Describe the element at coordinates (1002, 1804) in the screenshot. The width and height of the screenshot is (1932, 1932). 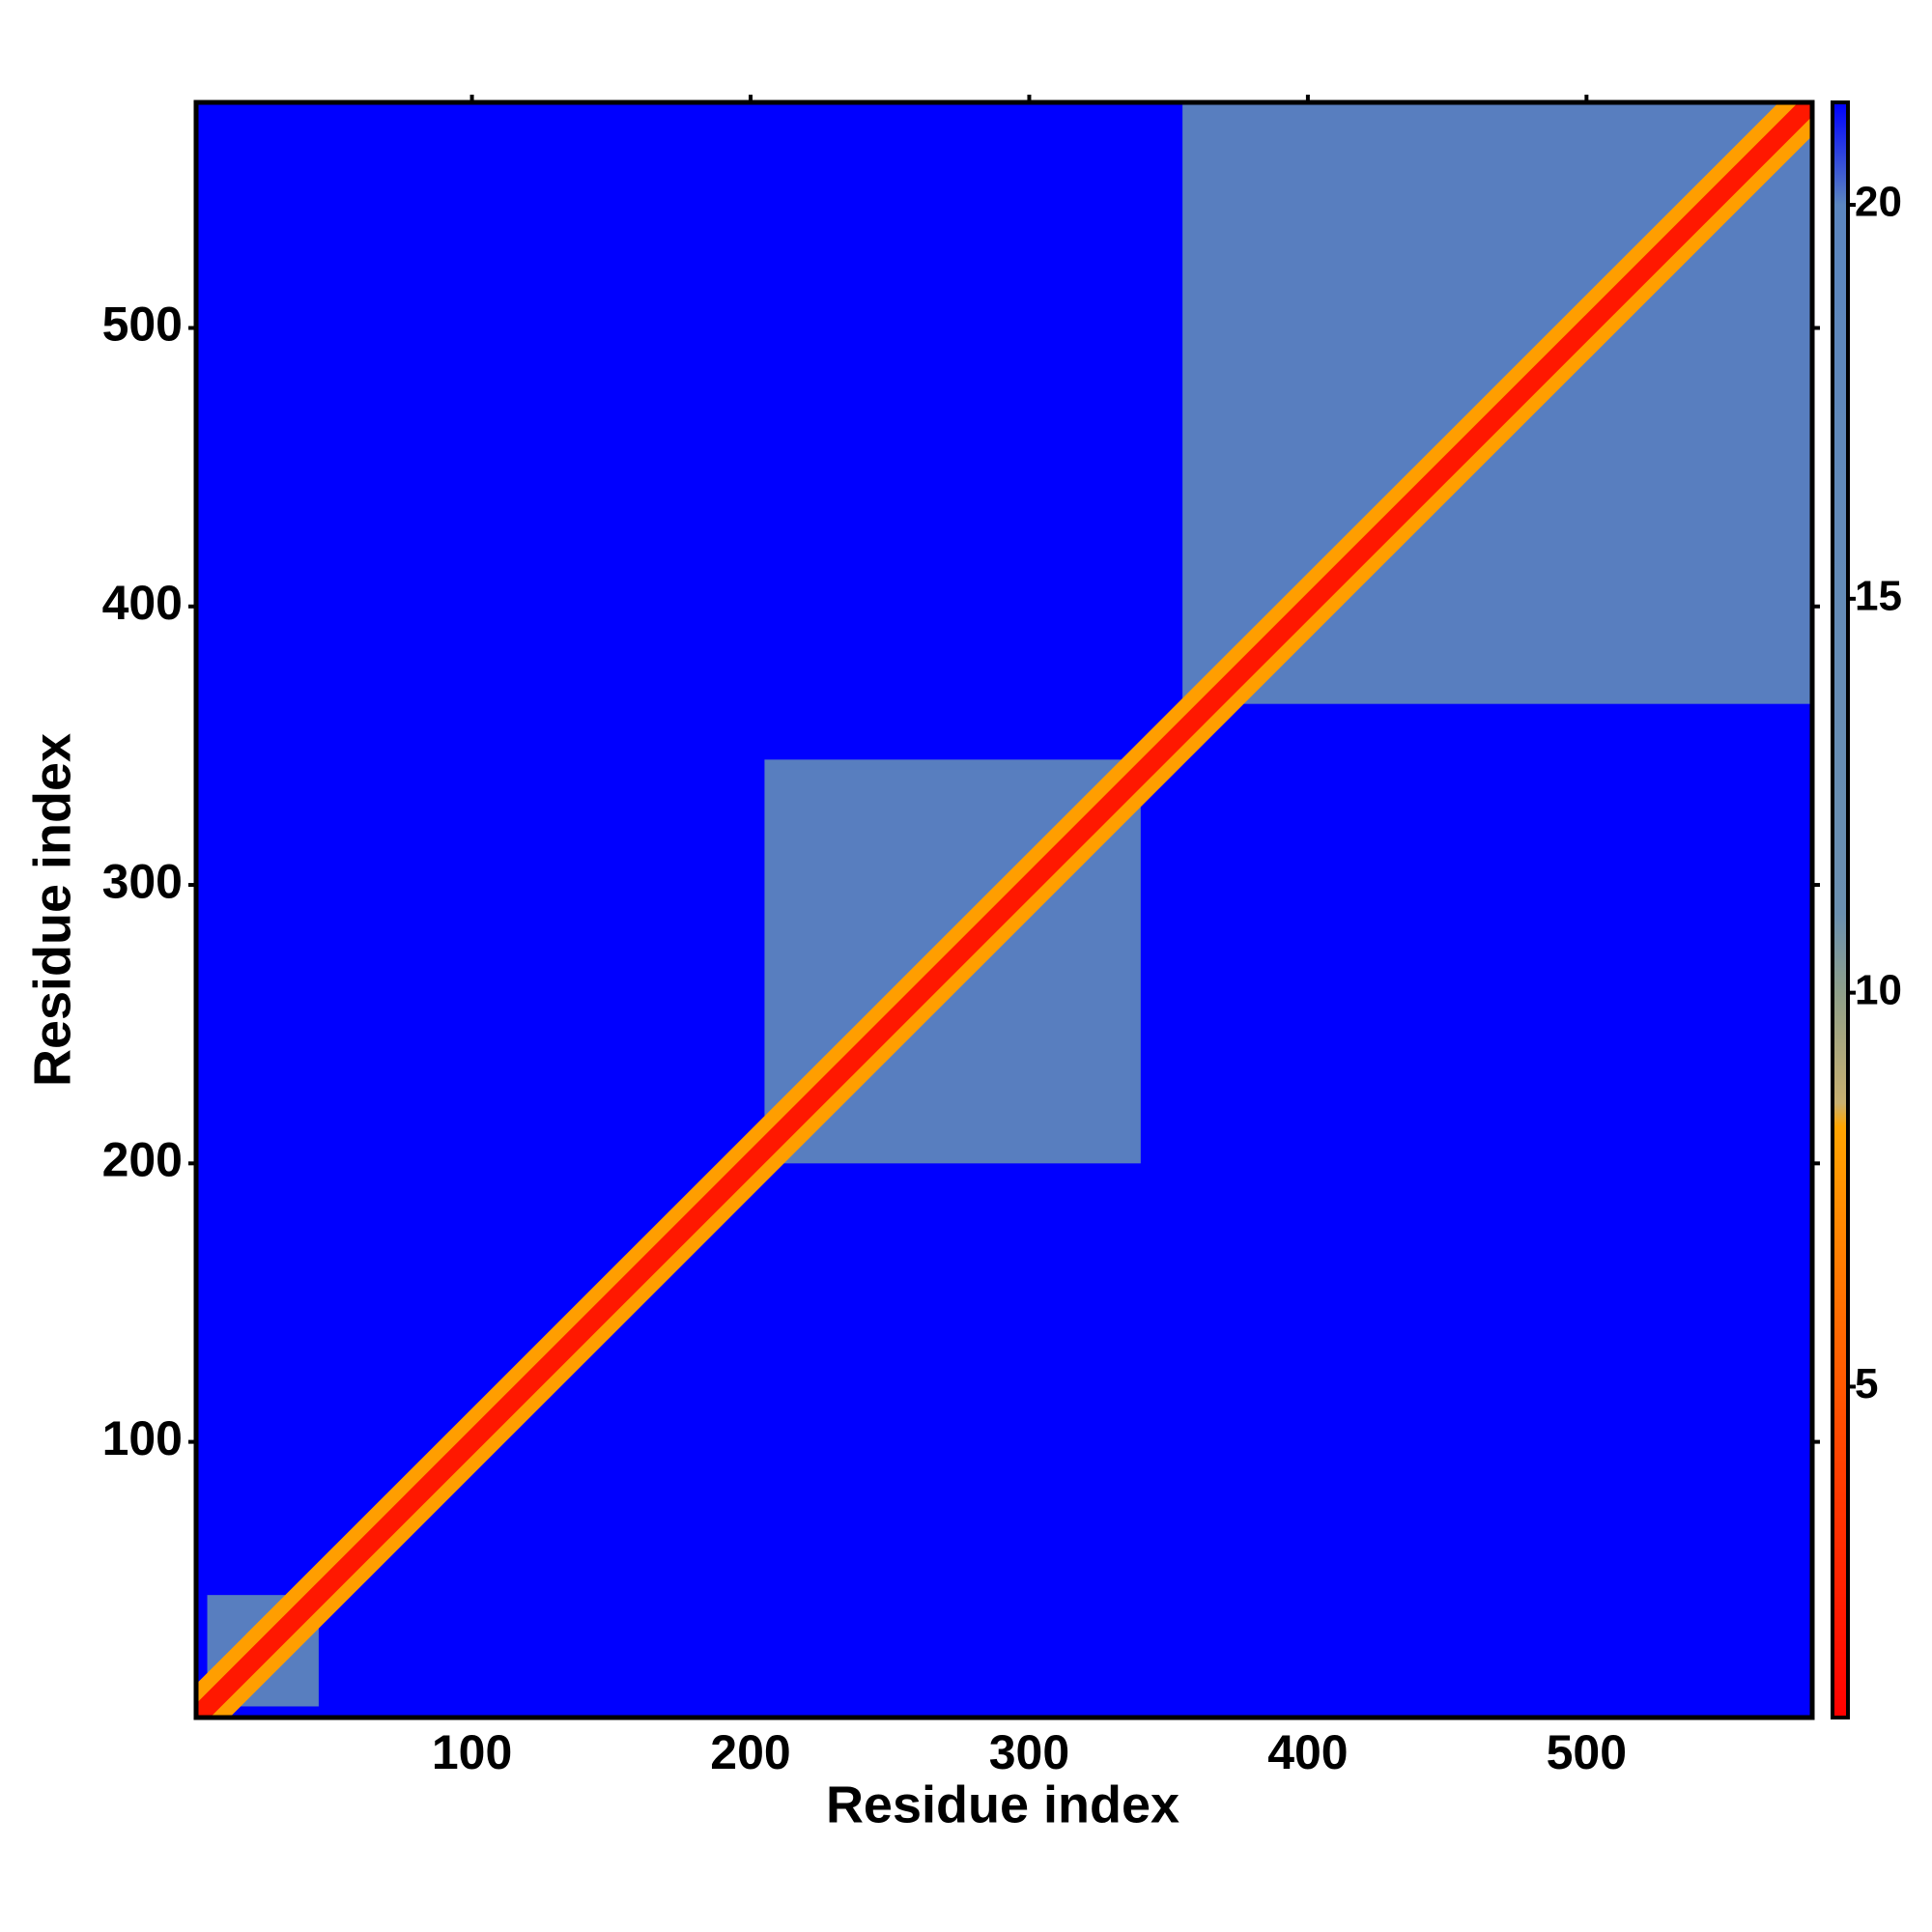
I see `x-axis-title: Residue index` at that location.